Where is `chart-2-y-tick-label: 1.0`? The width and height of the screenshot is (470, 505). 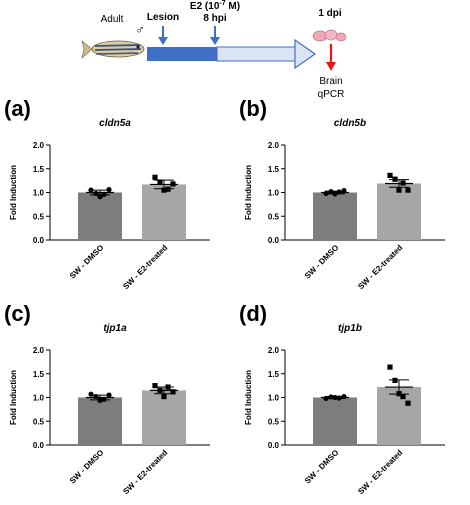
chart-2-y-tick-label: 1.0 is located at coordinates (274, 193).